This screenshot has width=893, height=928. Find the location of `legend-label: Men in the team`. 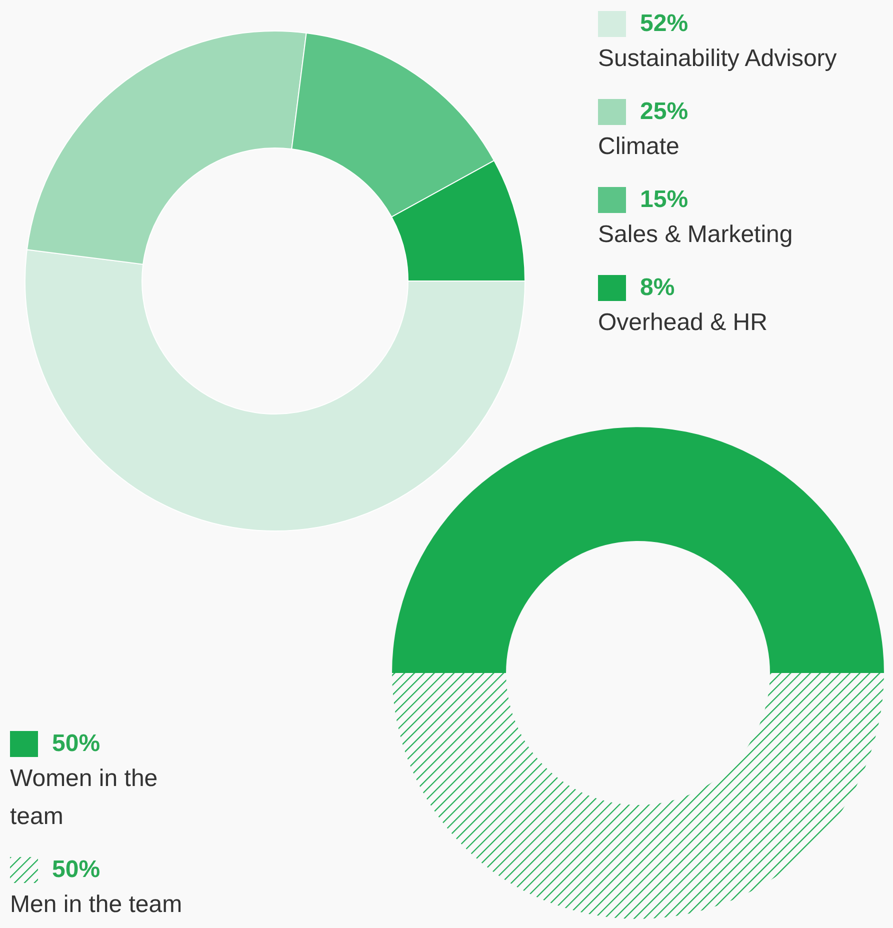

legend-label: Men in the team is located at coordinates (97, 905).